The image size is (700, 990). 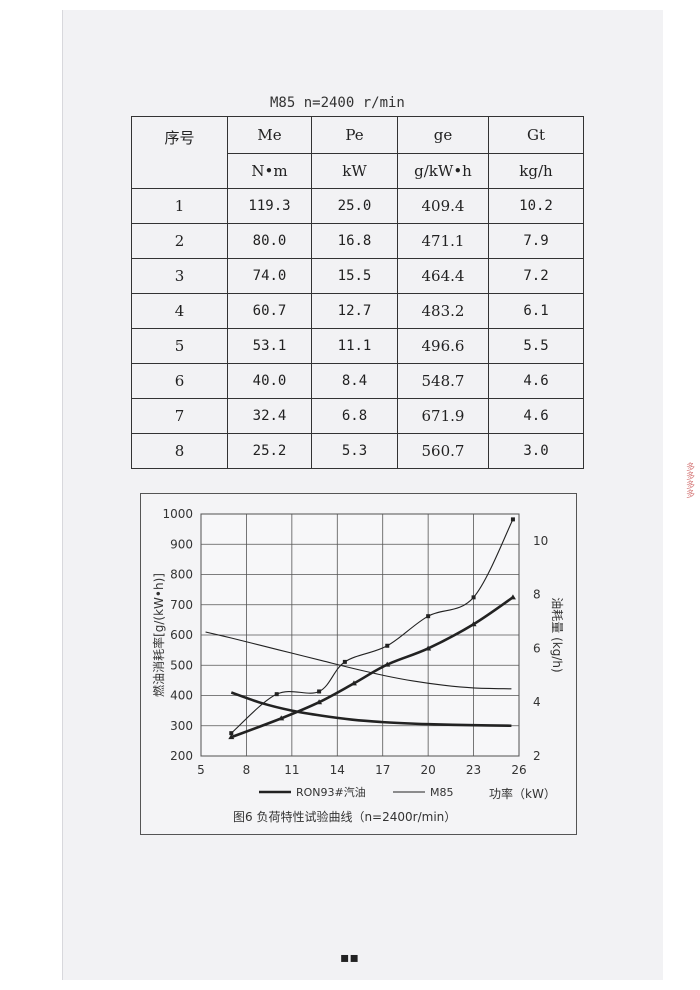 What do you see at coordinates (269, 311) in the screenshot?
I see `table-cell: 60.7` at bounding box center [269, 311].